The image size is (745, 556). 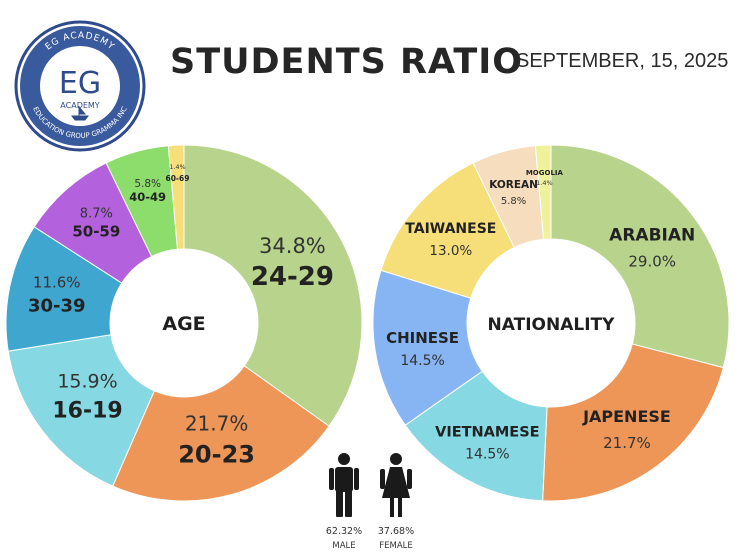 I want to click on nationality-label-taiwanese: TAIWANESE, so click(x=450, y=229).